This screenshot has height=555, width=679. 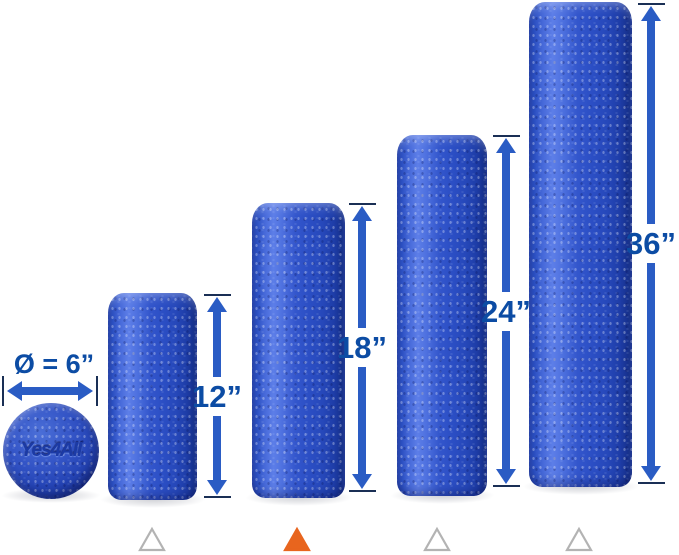 I want to click on arrowhead-right-icon, so click(x=85, y=391).